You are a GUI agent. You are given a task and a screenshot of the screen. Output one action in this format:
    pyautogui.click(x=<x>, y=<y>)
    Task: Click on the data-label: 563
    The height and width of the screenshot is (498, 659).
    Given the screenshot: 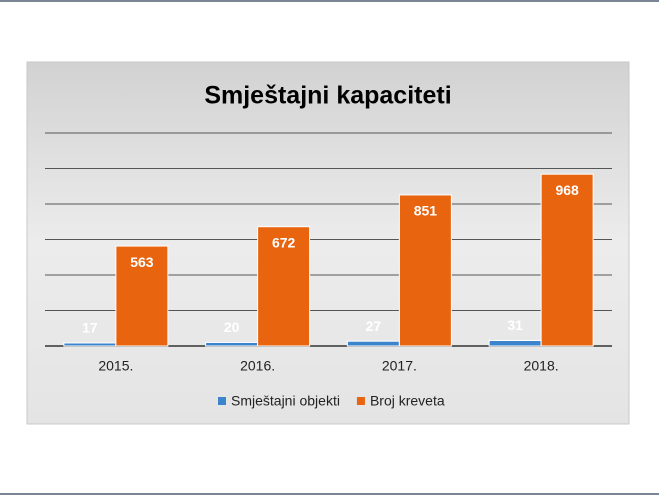 What is the action you would take?
    pyautogui.click(x=142, y=262)
    